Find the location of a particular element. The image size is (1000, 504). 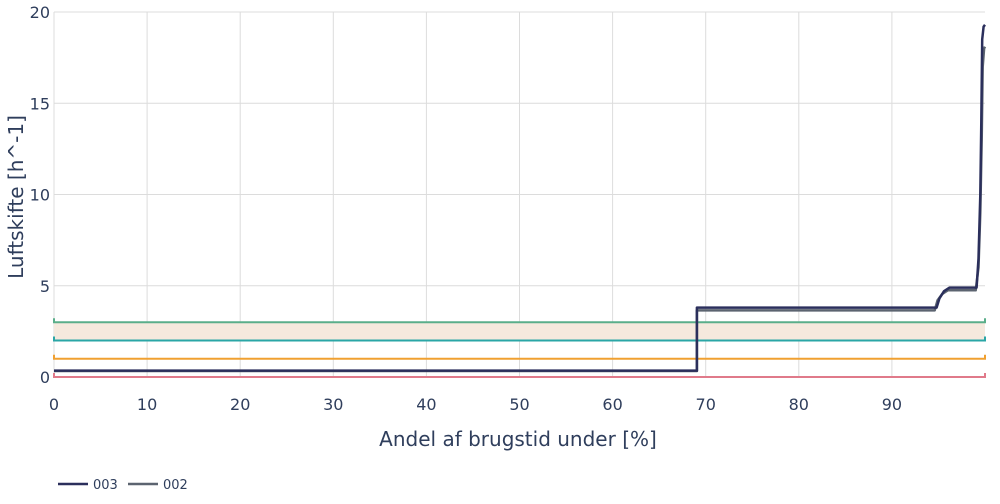

x-tick-label: 30 is located at coordinates (333, 404).